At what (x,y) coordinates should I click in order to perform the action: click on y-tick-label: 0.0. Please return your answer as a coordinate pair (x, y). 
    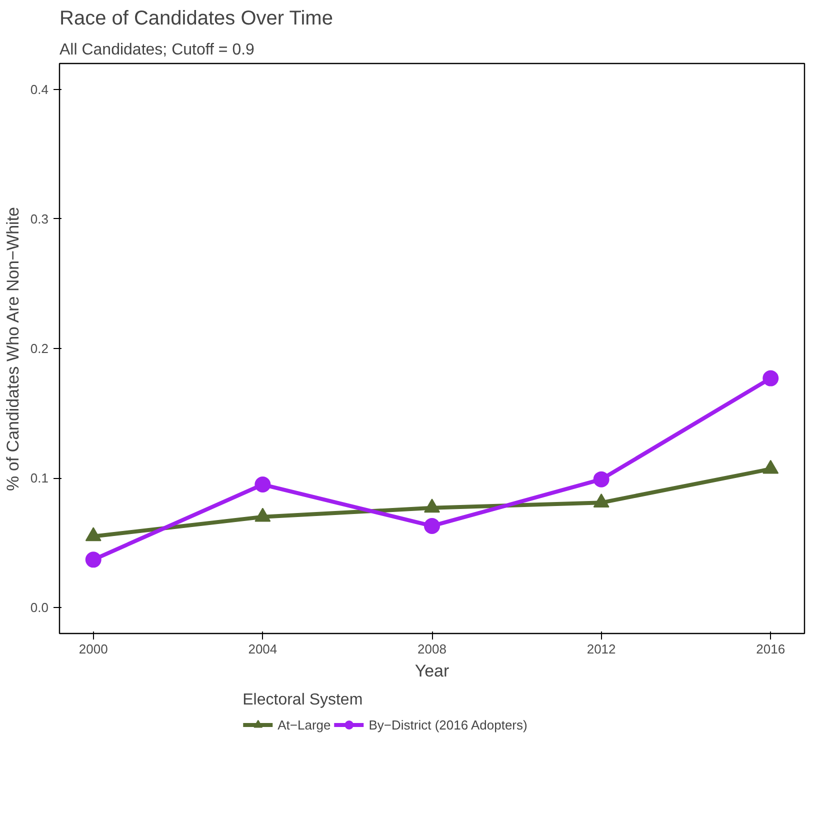
    Looking at the image, I should click on (39, 608).